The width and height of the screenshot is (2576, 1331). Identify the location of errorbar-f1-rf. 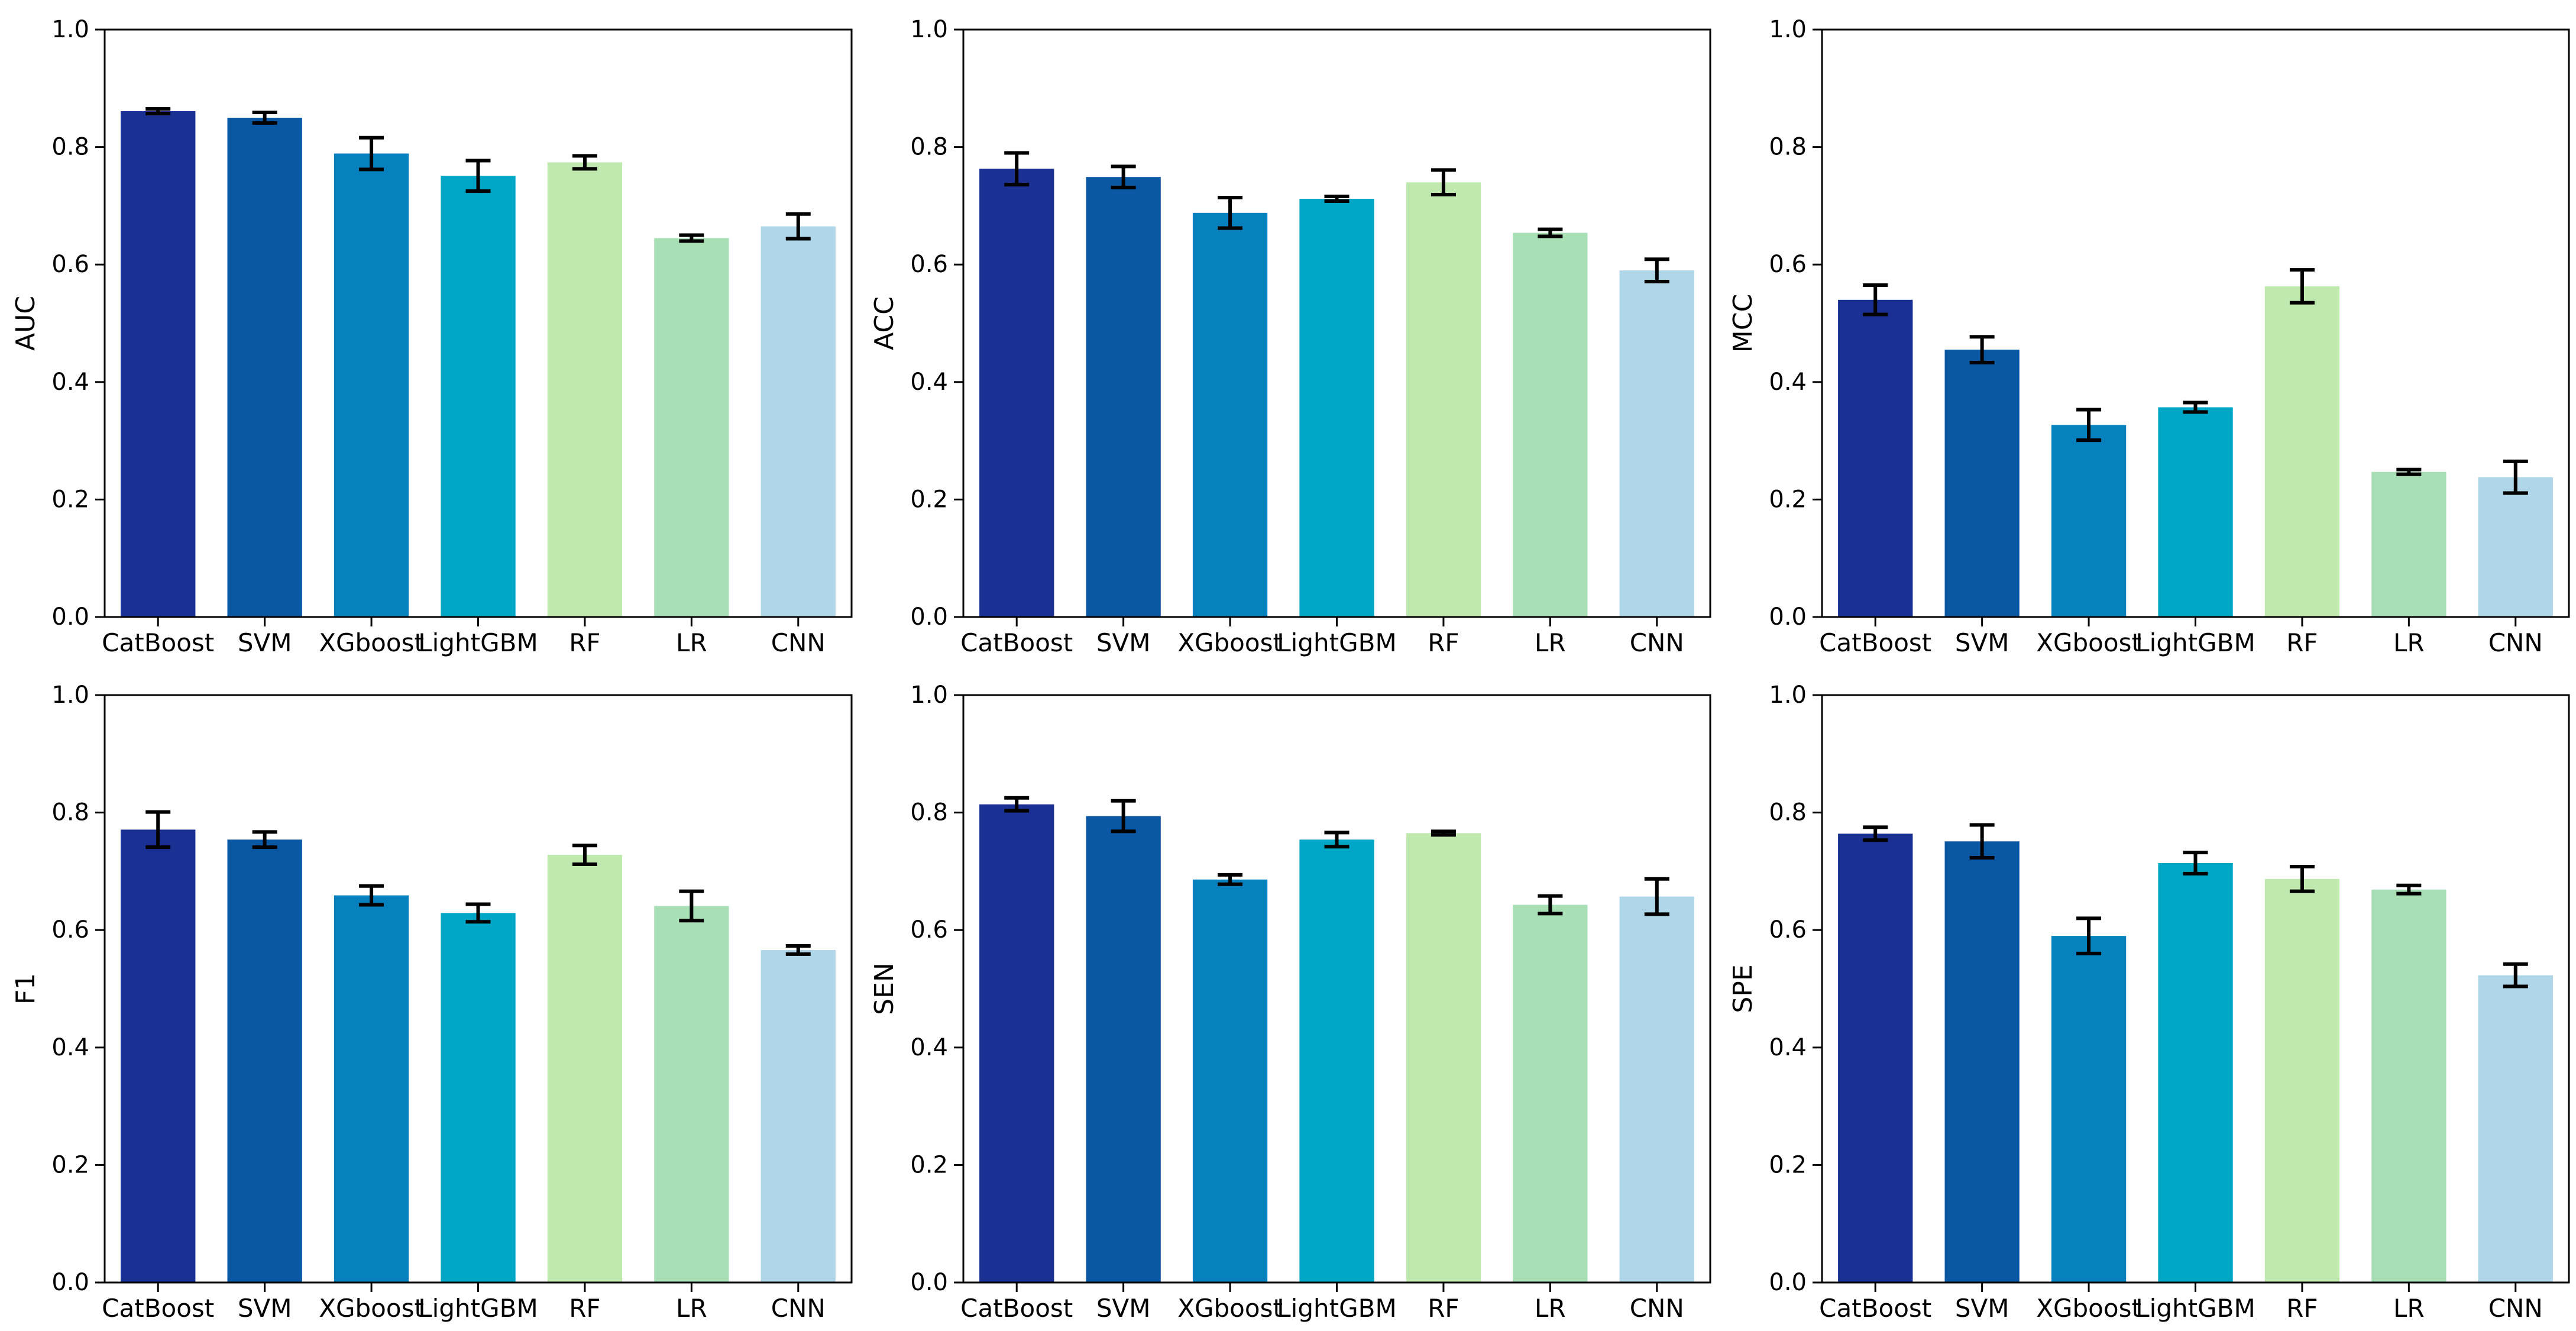
(584, 855).